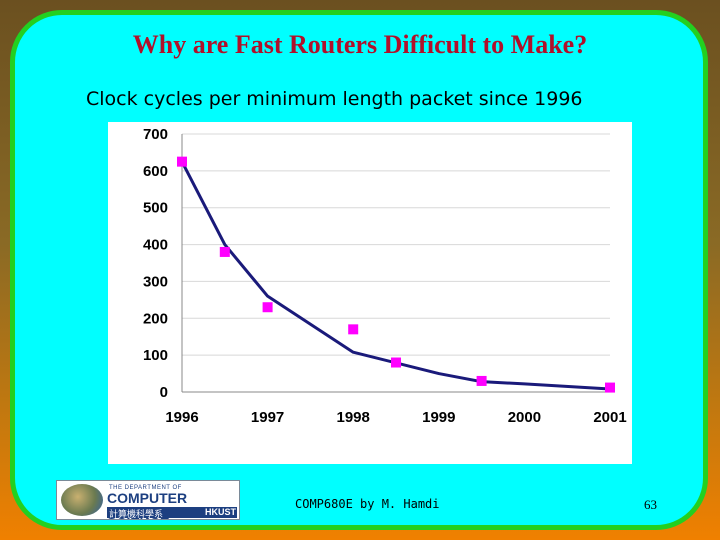  Describe the element at coordinates (155, 355) in the screenshot. I see `y-tick-label: 100` at that location.